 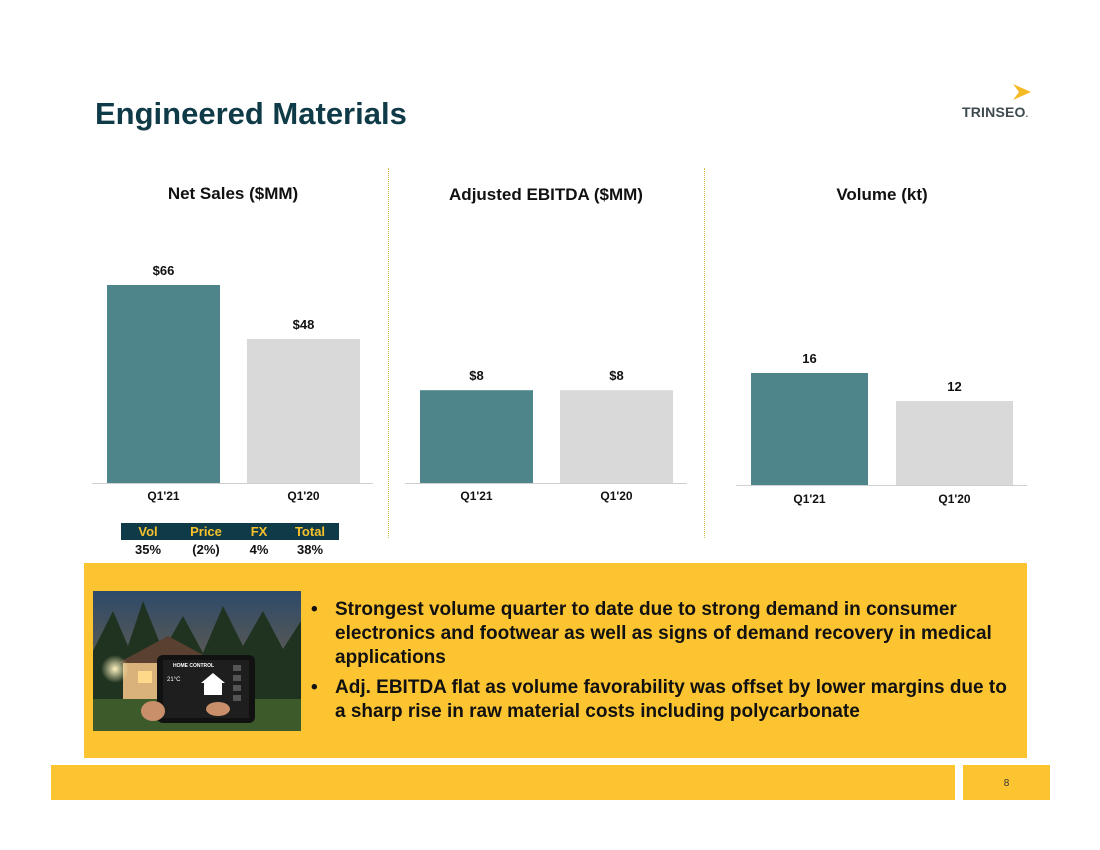 What do you see at coordinates (233, 193) in the screenshot?
I see `chart-title-net-sales: Net Sales ($MM)` at bounding box center [233, 193].